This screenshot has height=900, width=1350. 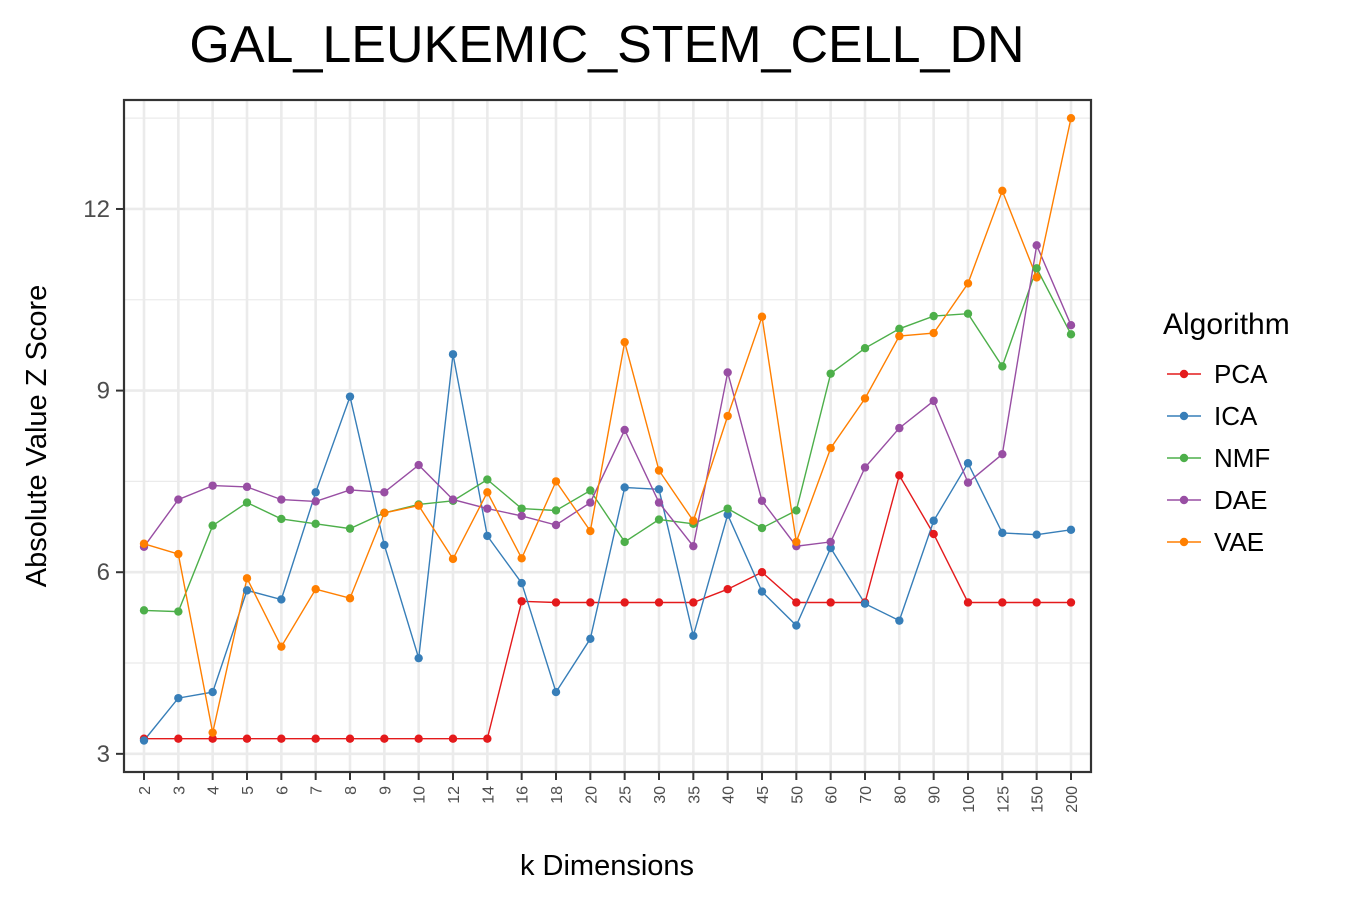 What do you see at coordinates (103, 754) in the screenshot?
I see `y-tick-label: 3` at bounding box center [103, 754].